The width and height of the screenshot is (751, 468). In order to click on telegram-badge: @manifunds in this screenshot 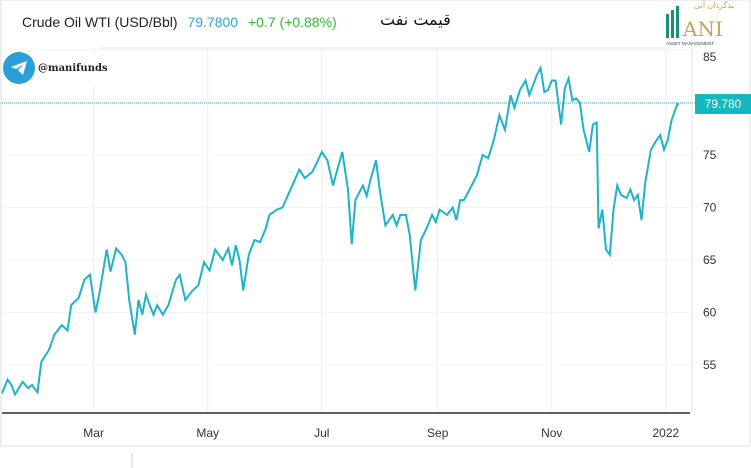, I will do `click(59, 68)`.